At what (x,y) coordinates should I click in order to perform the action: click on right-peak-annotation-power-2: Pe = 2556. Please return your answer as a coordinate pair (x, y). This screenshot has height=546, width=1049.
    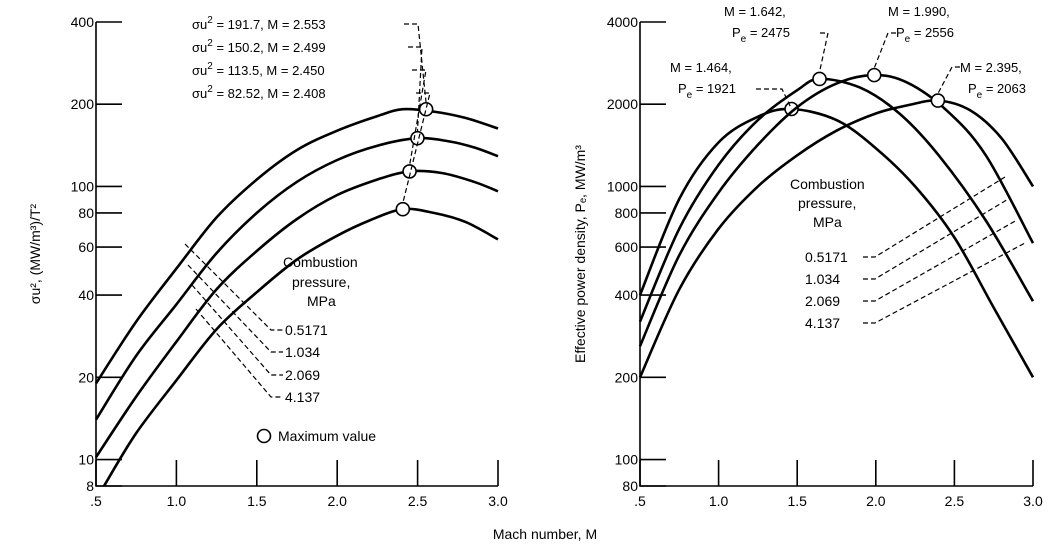
    Looking at the image, I should click on (925, 35).